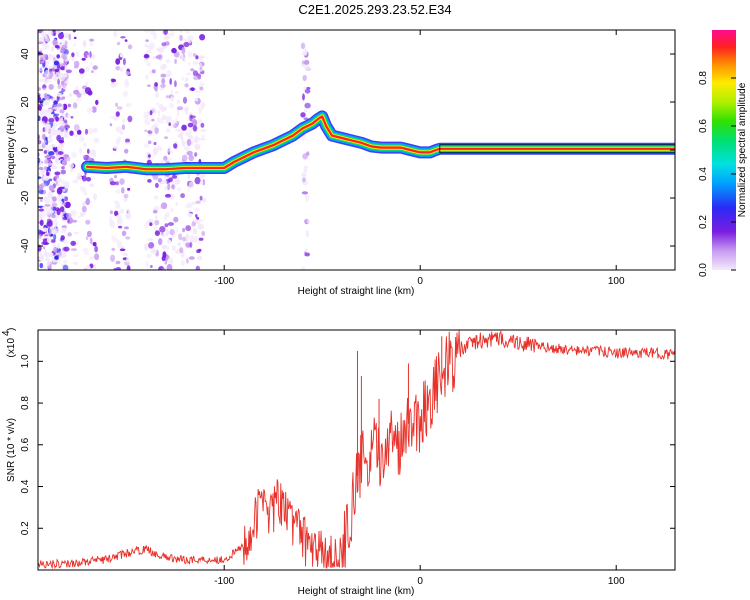 This screenshot has height=600, width=750. What do you see at coordinates (616, 581) in the screenshot?
I see `x-tick-label: 100` at bounding box center [616, 581].